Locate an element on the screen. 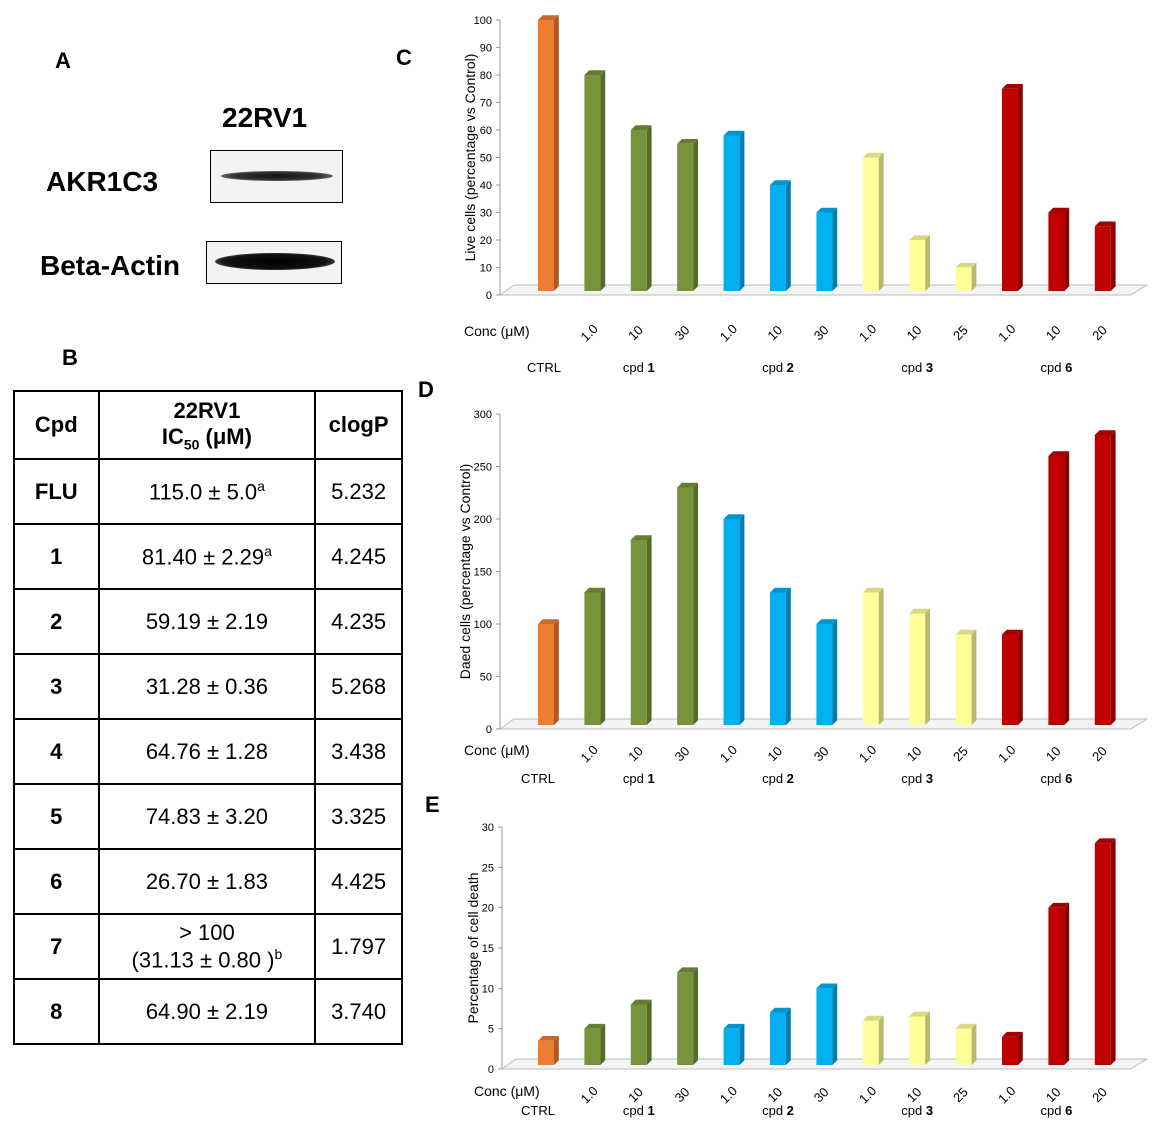 The height and width of the screenshot is (1121, 1169). footnote-mark: b is located at coordinates (278, 954).